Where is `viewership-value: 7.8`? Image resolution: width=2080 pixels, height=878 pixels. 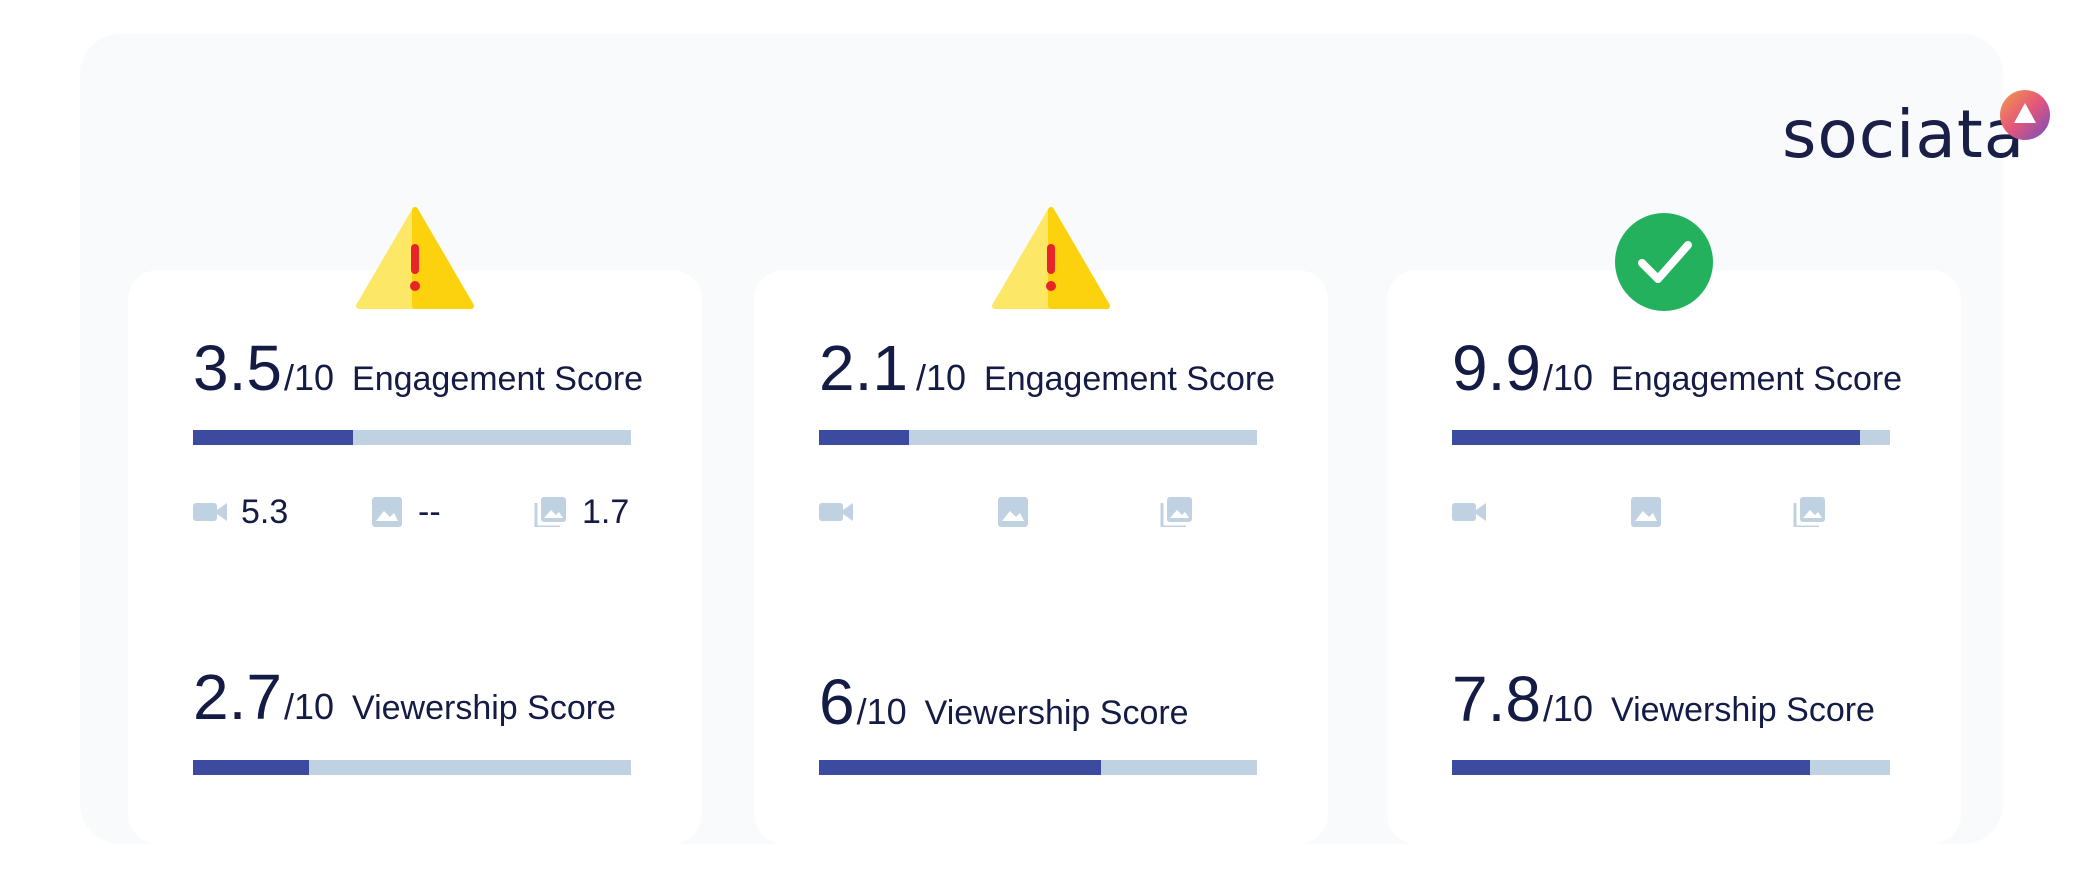
viewership-value: 7.8 is located at coordinates (1496, 699).